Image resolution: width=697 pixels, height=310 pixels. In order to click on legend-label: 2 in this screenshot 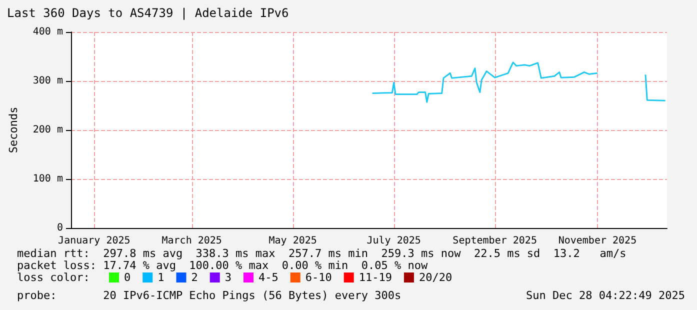, I will do `click(194, 277)`.